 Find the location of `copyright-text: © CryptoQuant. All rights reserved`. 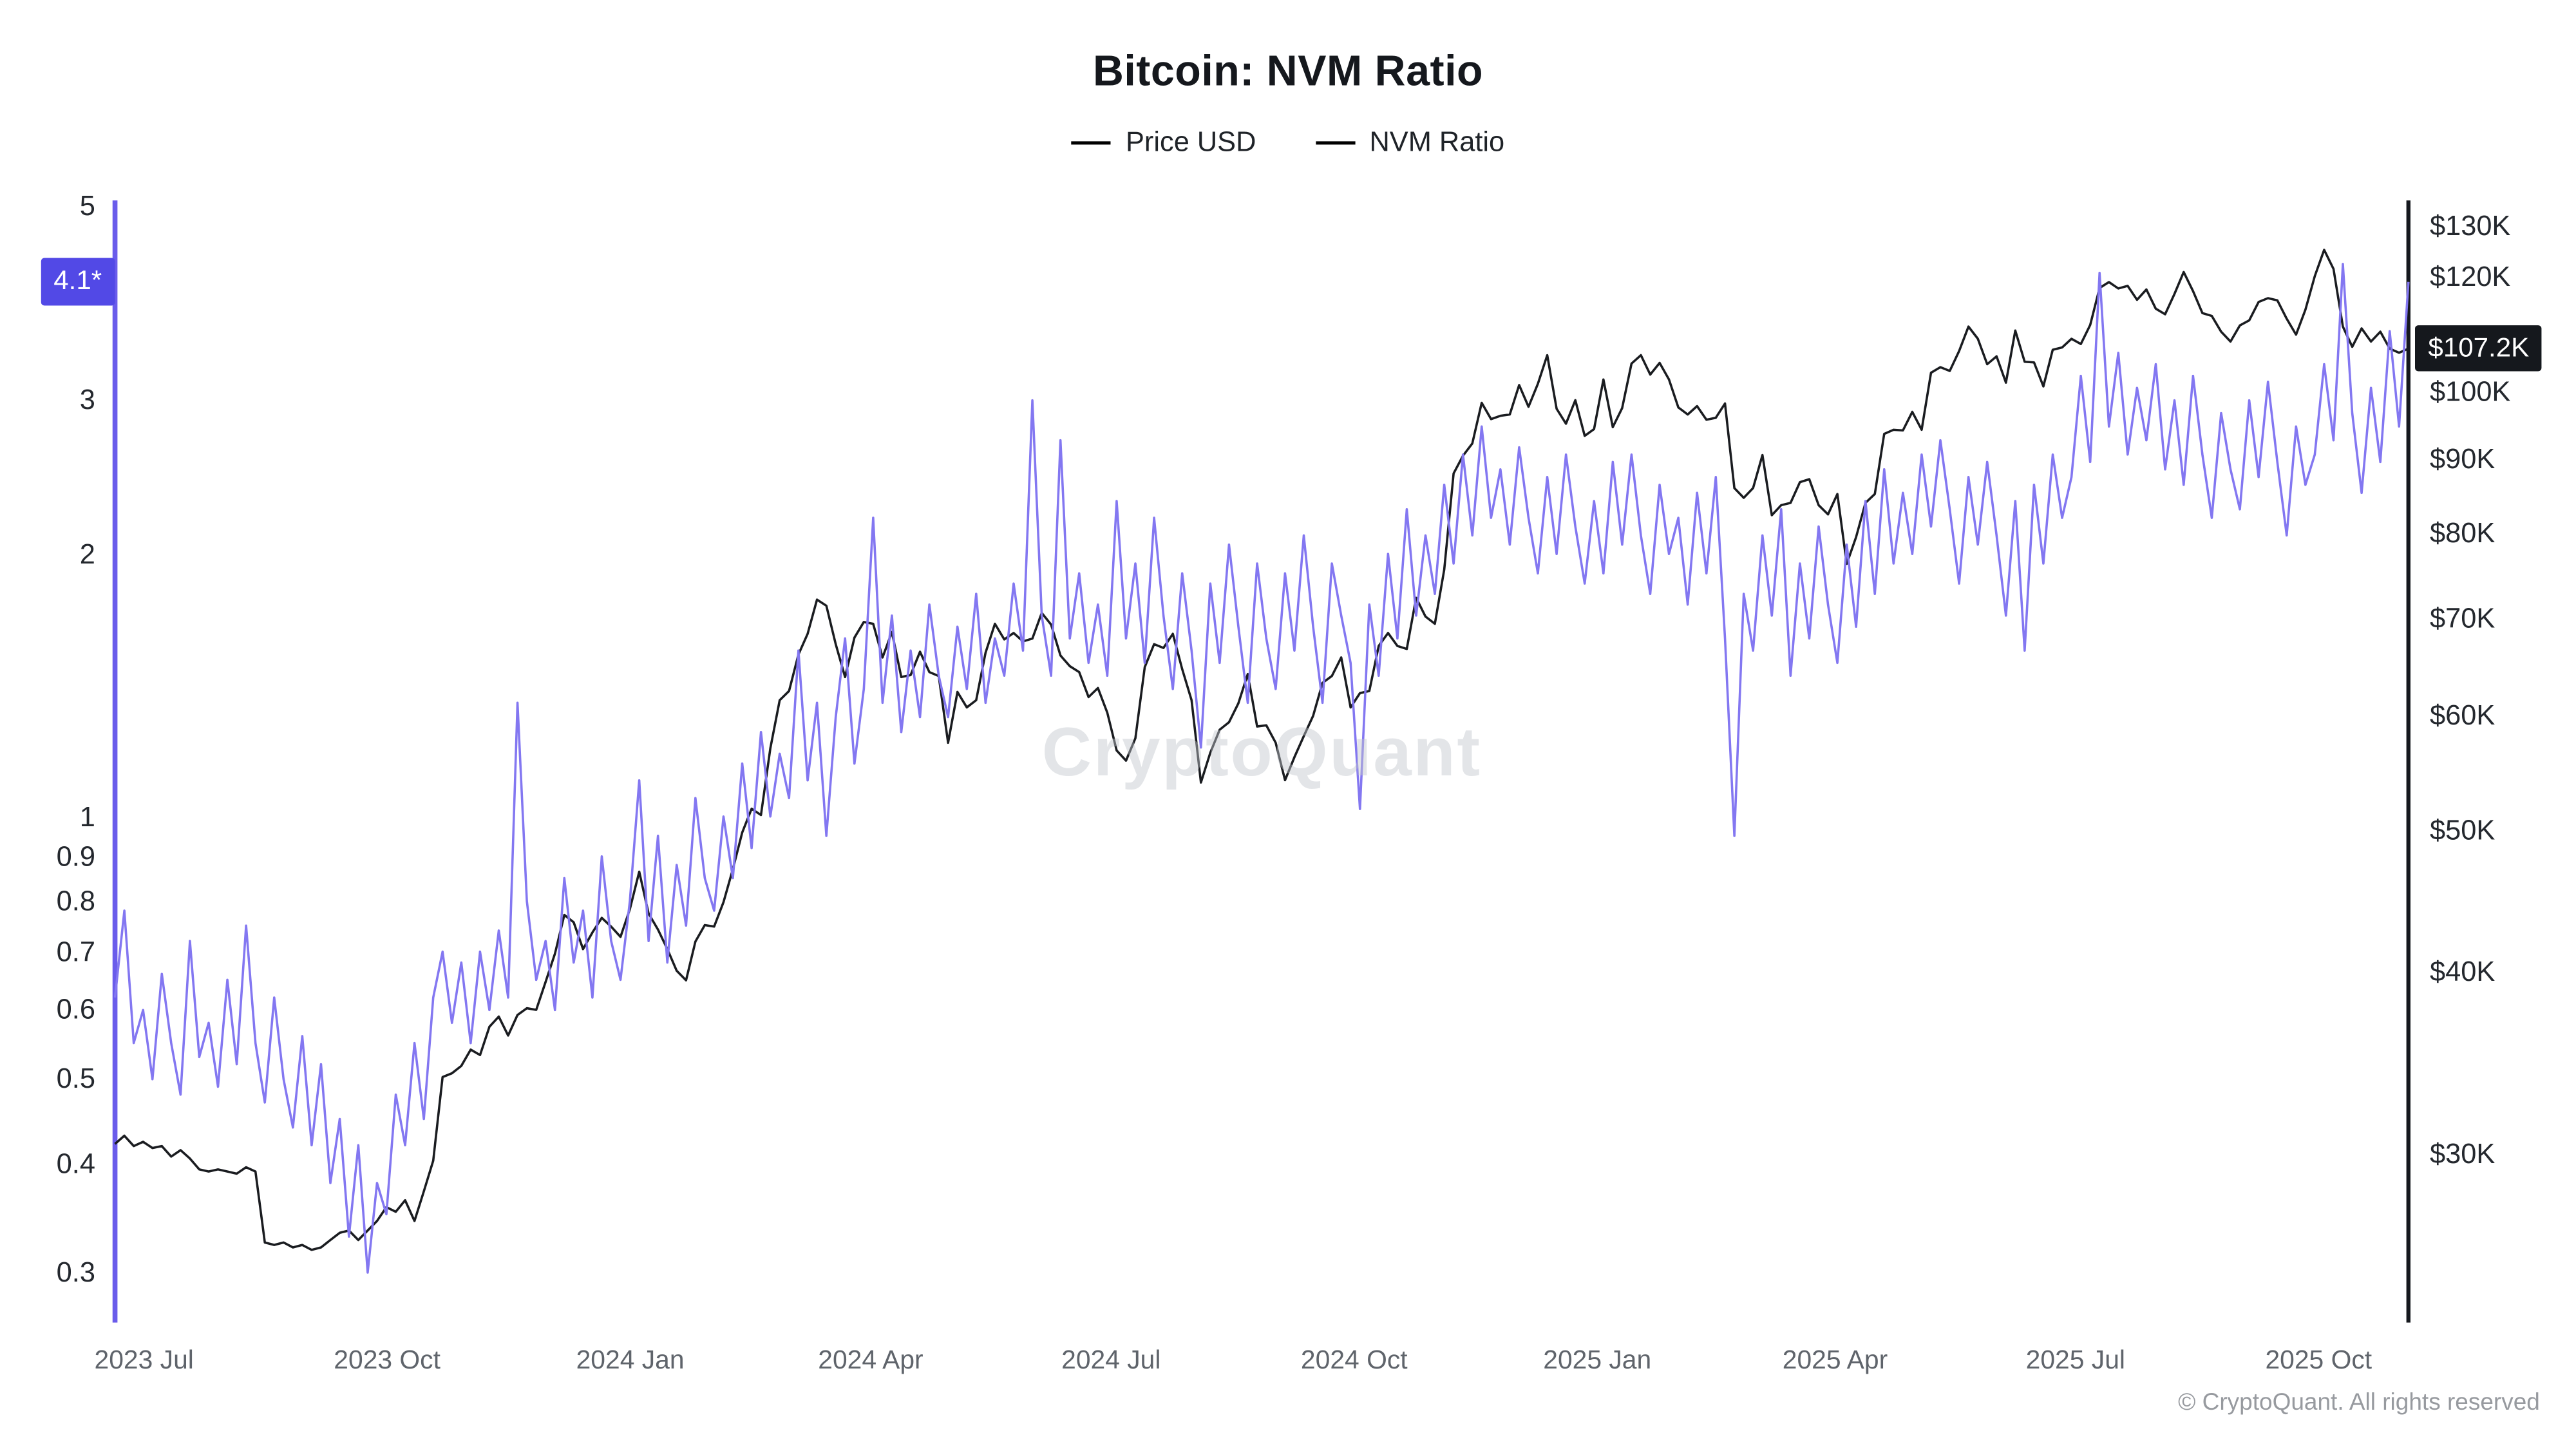

copyright-text: © CryptoQuant. All rights reserved is located at coordinates (2359, 1403).